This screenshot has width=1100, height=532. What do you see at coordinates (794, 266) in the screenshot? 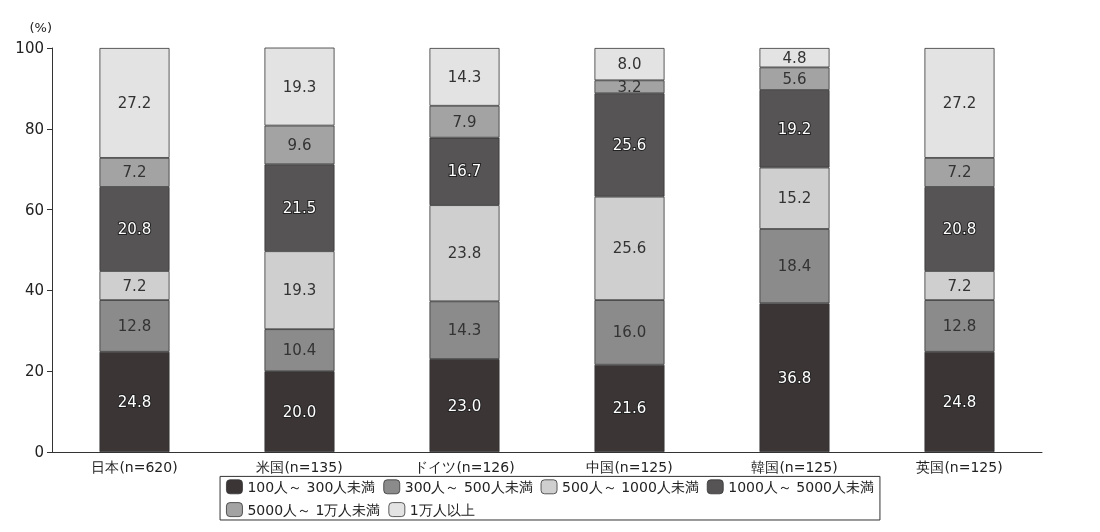
I see `data-label: 18.4` at bounding box center [794, 266].